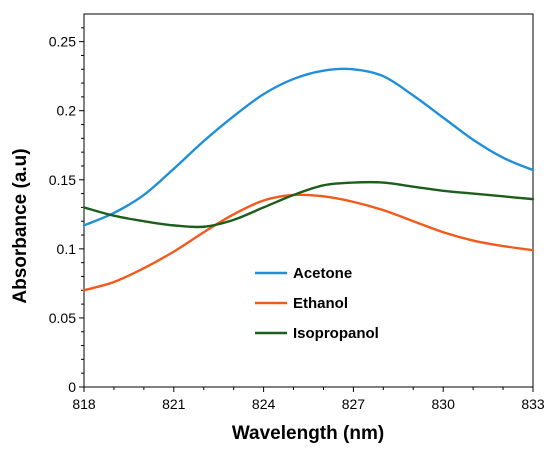  Describe the element at coordinates (174, 404) in the screenshot. I see `x-tick-label: 821` at that location.